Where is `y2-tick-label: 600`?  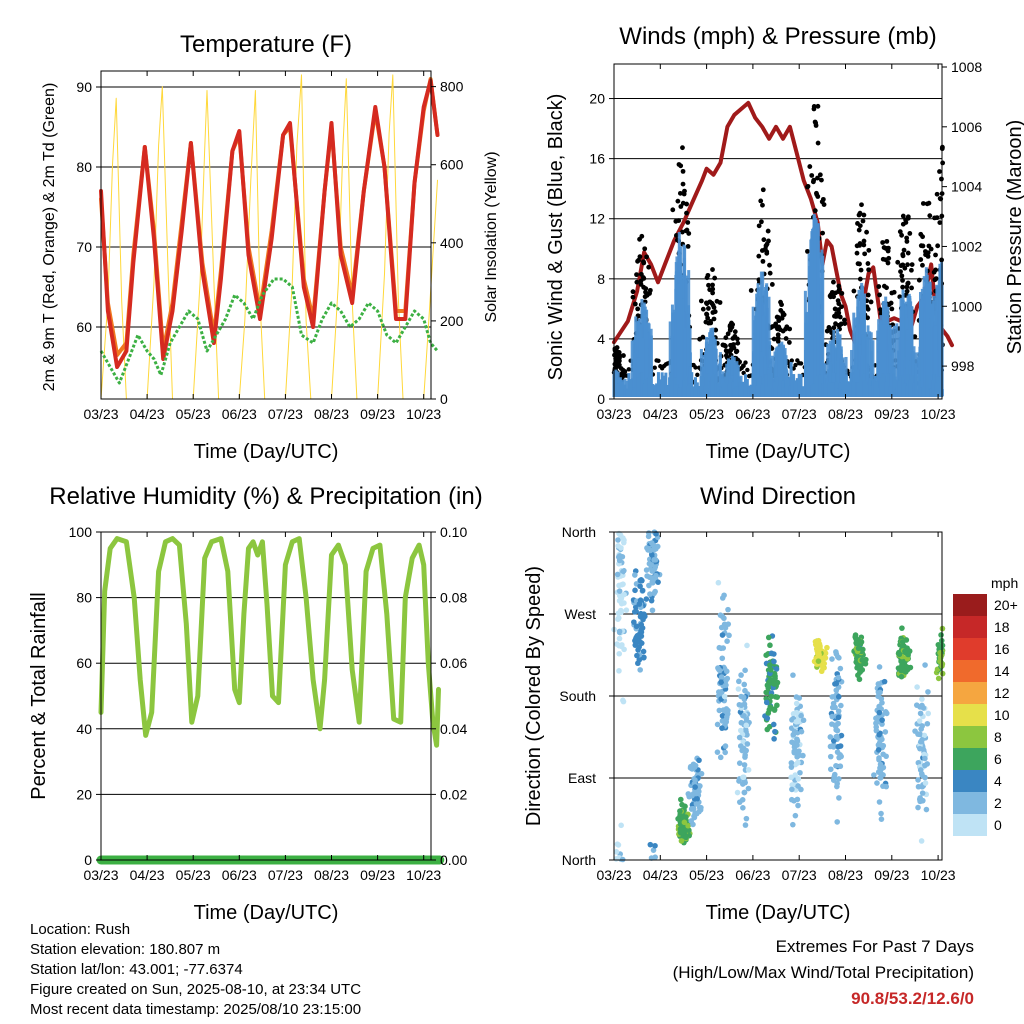 y2-tick-label: 600 is located at coordinates (452, 165).